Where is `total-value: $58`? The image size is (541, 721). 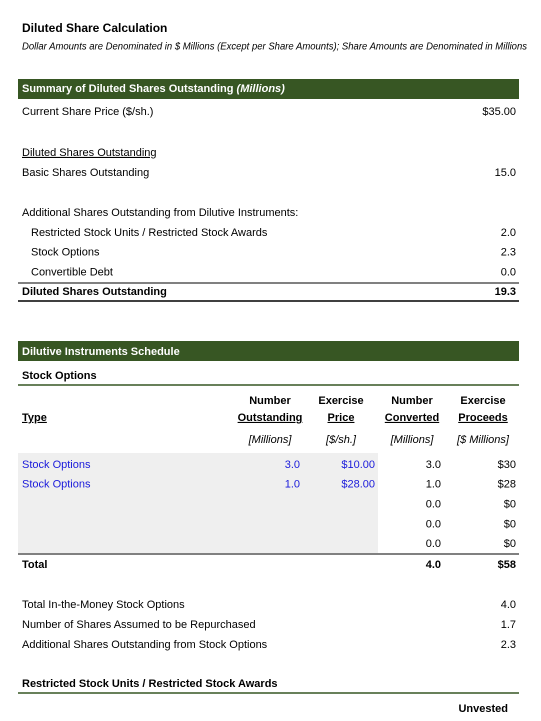
total-value: $58 is located at coordinates (507, 565).